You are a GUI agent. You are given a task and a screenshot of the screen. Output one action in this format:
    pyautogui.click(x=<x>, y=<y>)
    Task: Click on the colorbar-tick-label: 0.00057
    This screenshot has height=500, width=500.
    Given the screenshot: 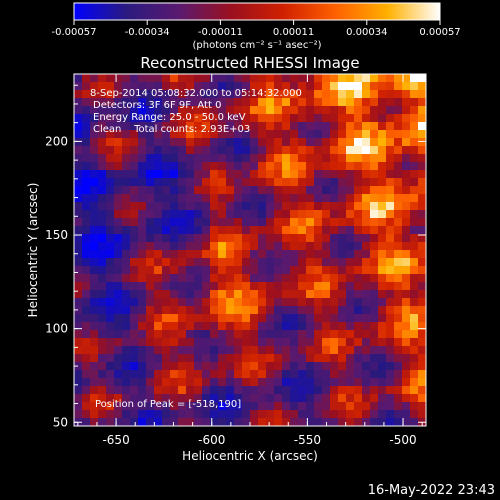 What is the action you would take?
    pyautogui.click(x=439, y=32)
    